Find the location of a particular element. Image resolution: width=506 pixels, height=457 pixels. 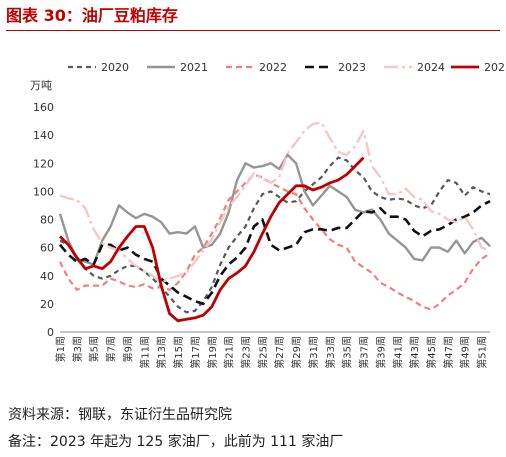

chart-legend: 2020 2021 2022 2023 2024 2025 is located at coordinates (287, 67).